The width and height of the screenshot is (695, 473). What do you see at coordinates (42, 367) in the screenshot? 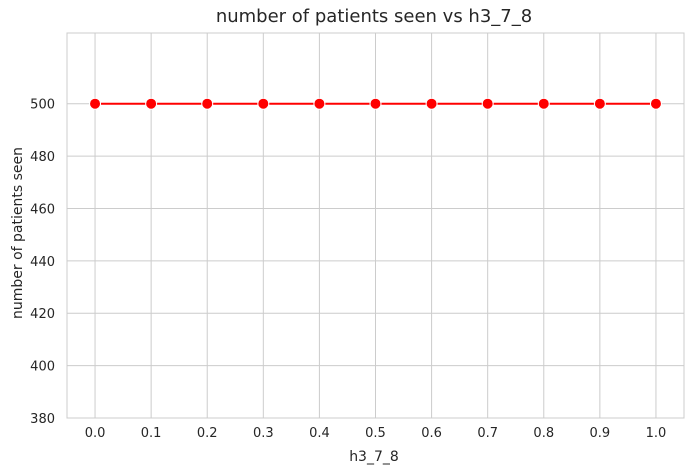
I see `y-tick-label: 400` at bounding box center [42, 367].